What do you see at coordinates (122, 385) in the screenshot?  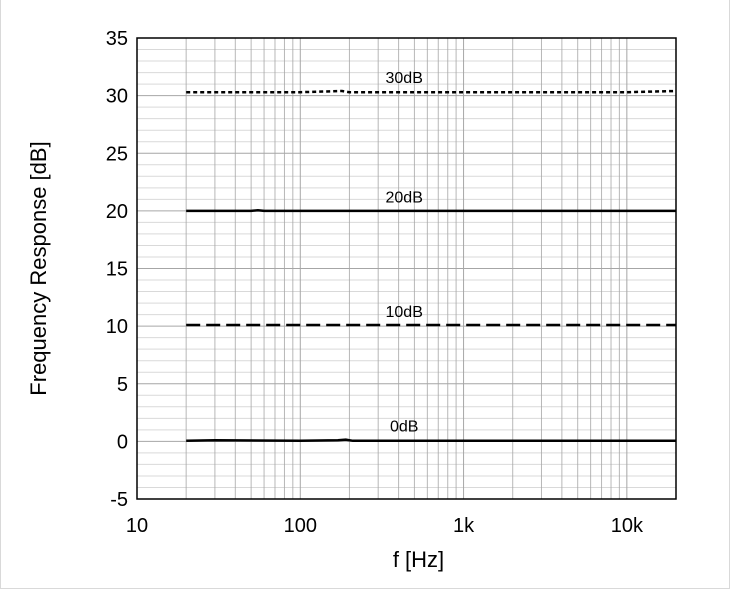 I see `y-tick-label: 5` at bounding box center [122, 385].